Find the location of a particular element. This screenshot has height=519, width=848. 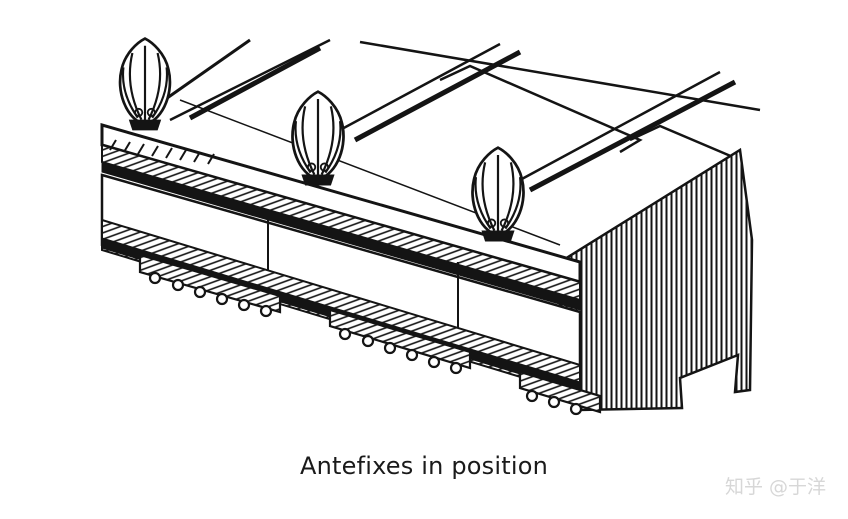

antefix-left is located at coordinates (145, 84).